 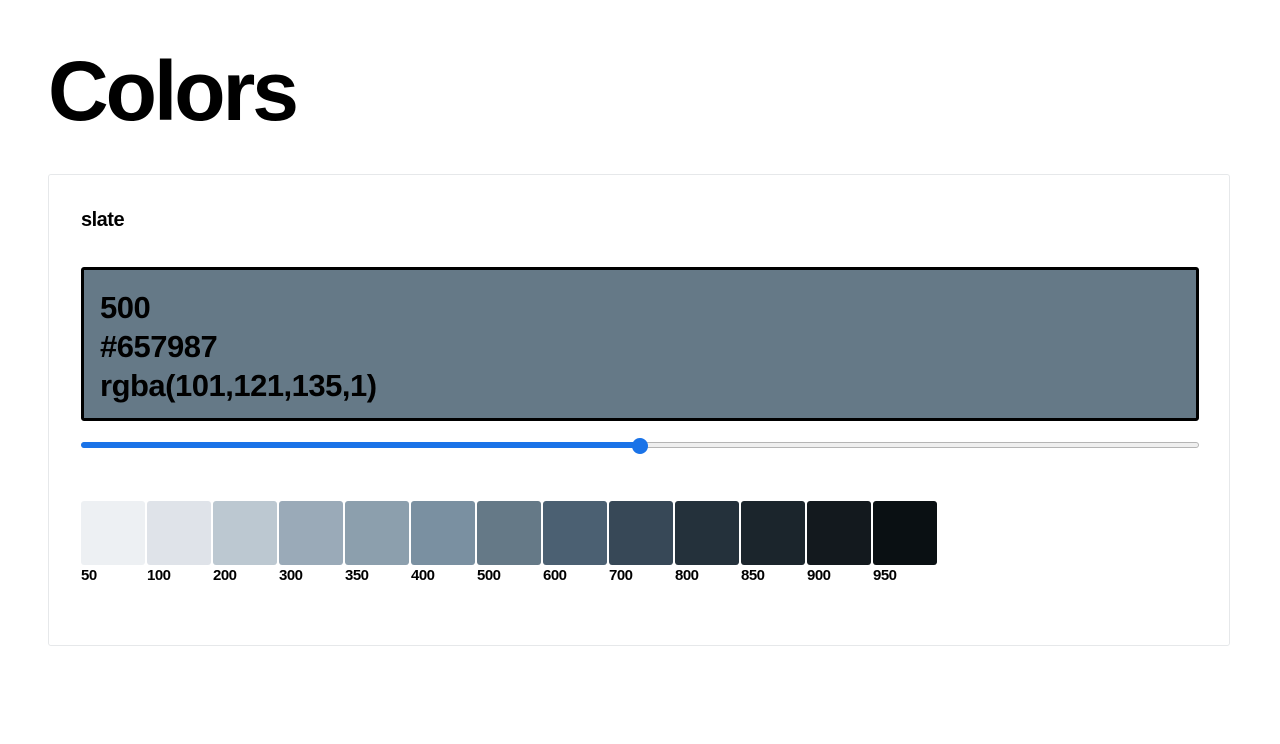 I want to click on swatch-850: 850, so click(x=773, y=543).